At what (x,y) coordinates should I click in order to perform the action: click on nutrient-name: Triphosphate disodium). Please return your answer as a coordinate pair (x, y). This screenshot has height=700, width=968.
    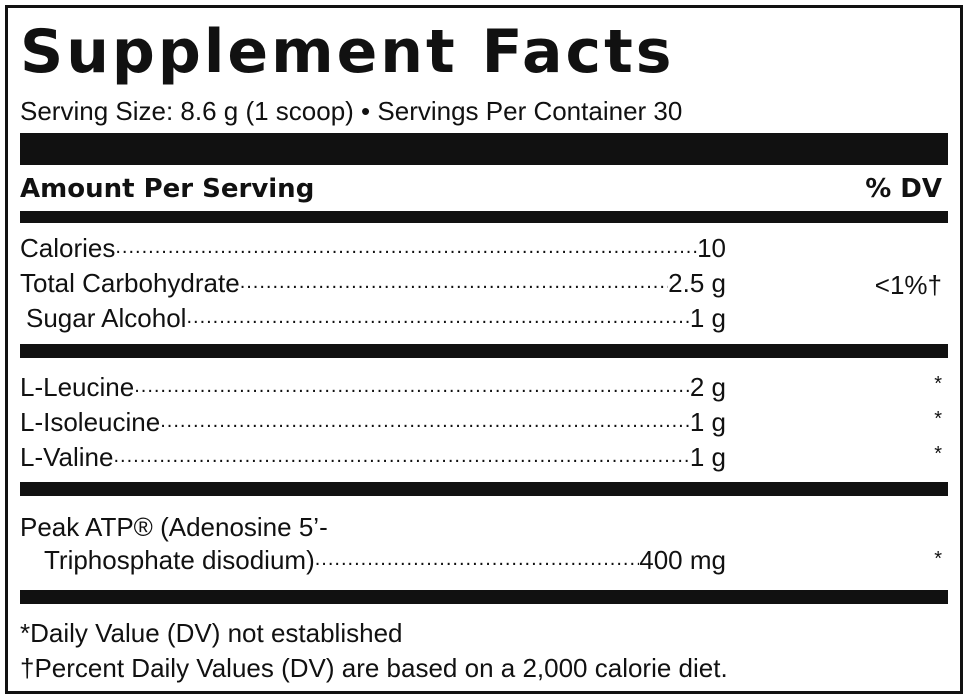
    Looking at the image, I should click on (179, 560).